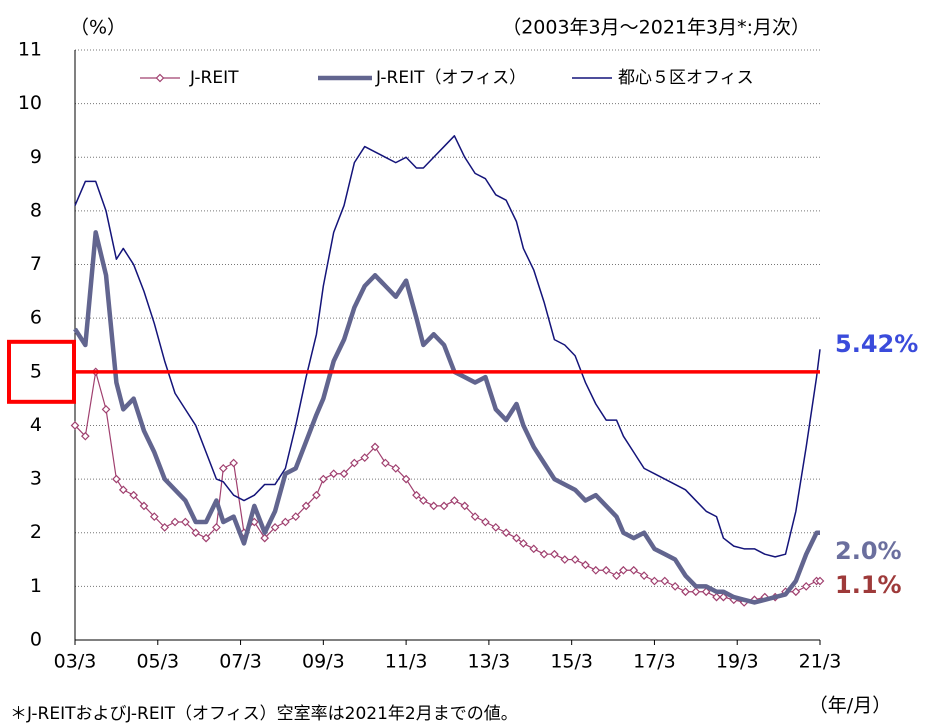 This screenshot has width=940, height=724. Describe the element at coordinates (36, 640) in the screenshot. I see `y-tick-label: 0` at that location.